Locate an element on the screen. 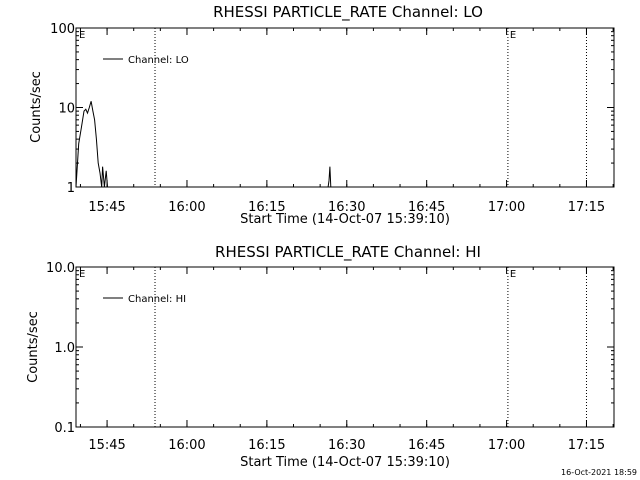 The image size is (640, 480). hi-x-tick-label: 16:45 is located at coordinates (426, 445).